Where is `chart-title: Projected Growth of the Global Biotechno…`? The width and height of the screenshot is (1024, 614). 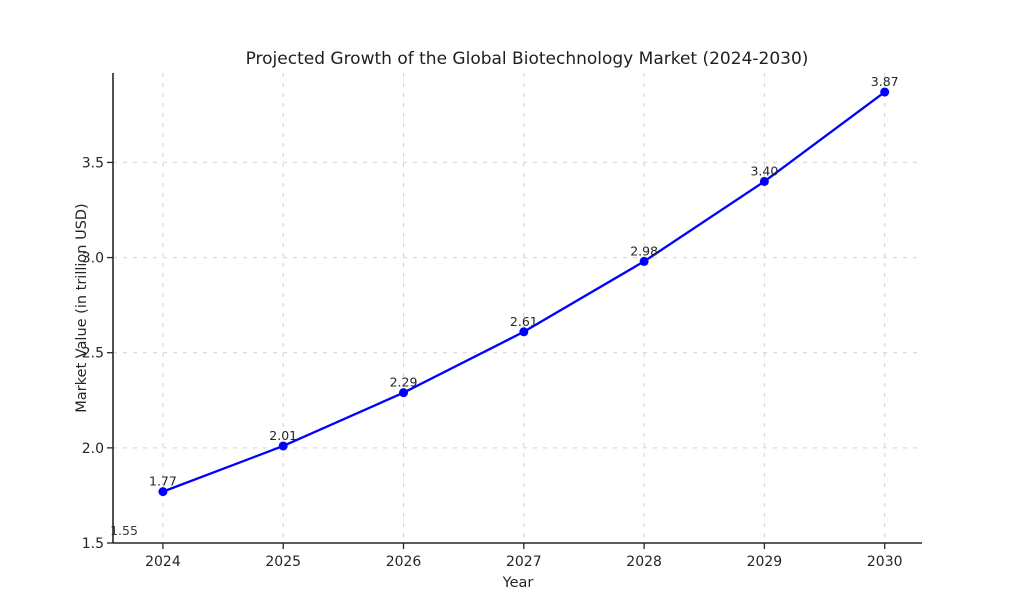
chart-title: Projected Growth of the Global Biotechno… is located at coordinates (527, 59).